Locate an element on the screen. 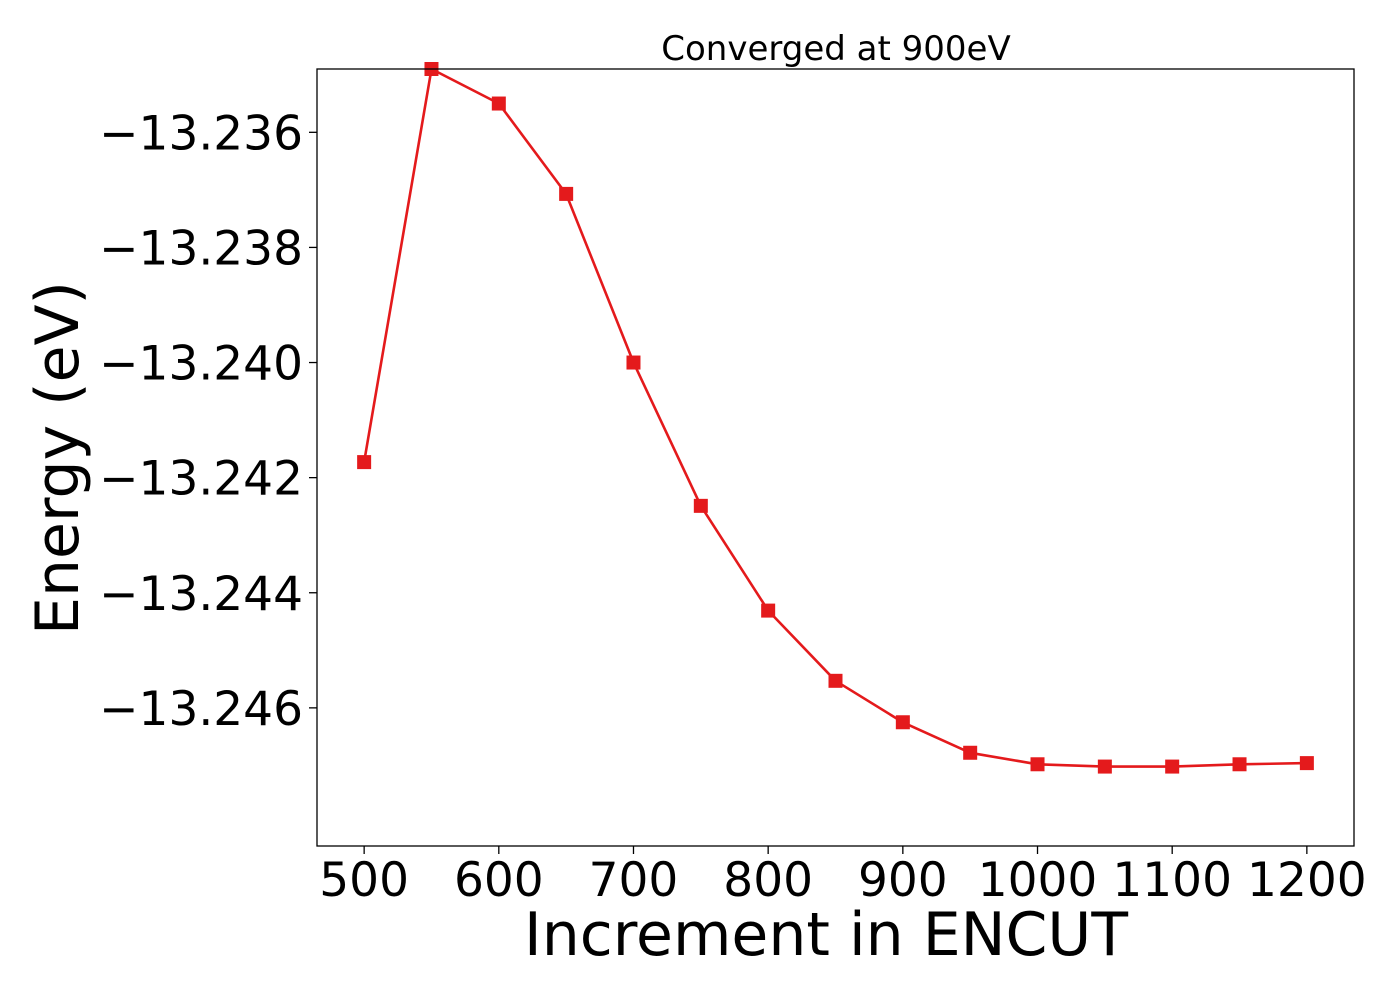 Image resolution: width=1400 pixels, height=1000 pixels. x-tick-label: 800 is located at coordinates (768, 880).